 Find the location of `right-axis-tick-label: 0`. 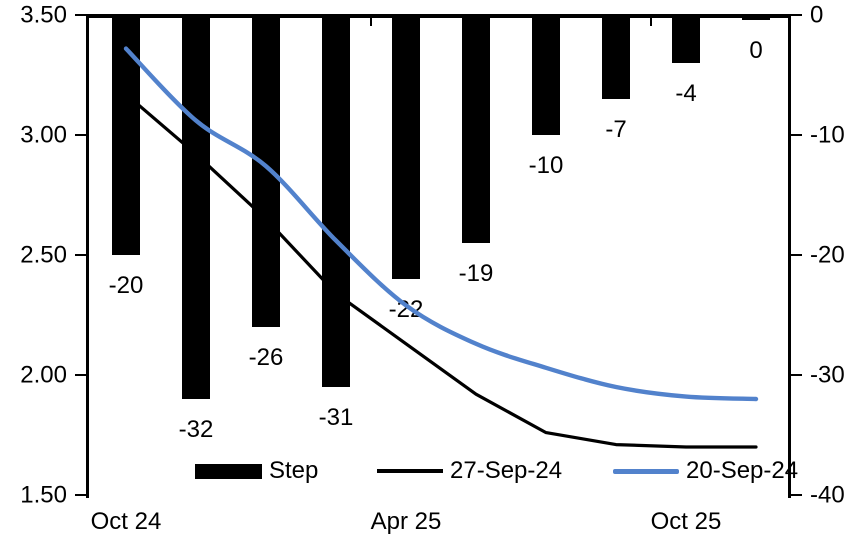

right-axis-tick-label: 0 is located at coordinates (816, 14).